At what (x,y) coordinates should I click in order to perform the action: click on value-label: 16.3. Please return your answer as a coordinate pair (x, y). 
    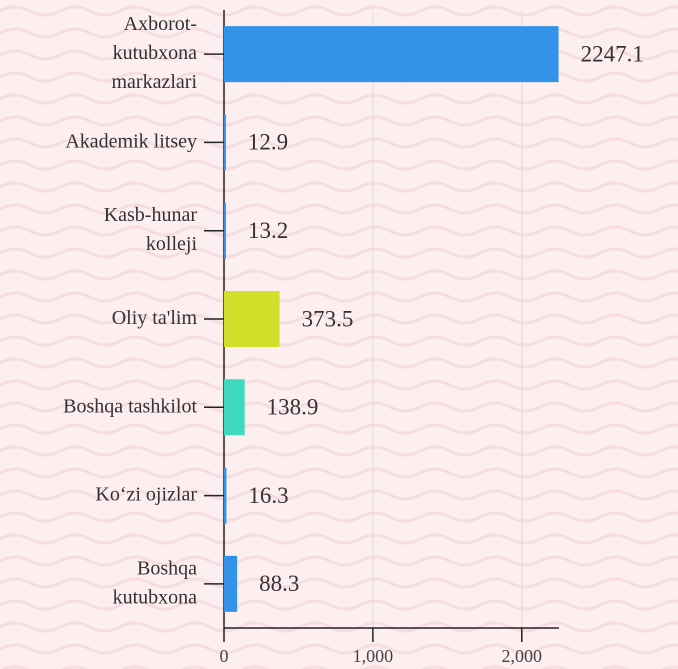
    Looking at the image, I should click on (268, 495).